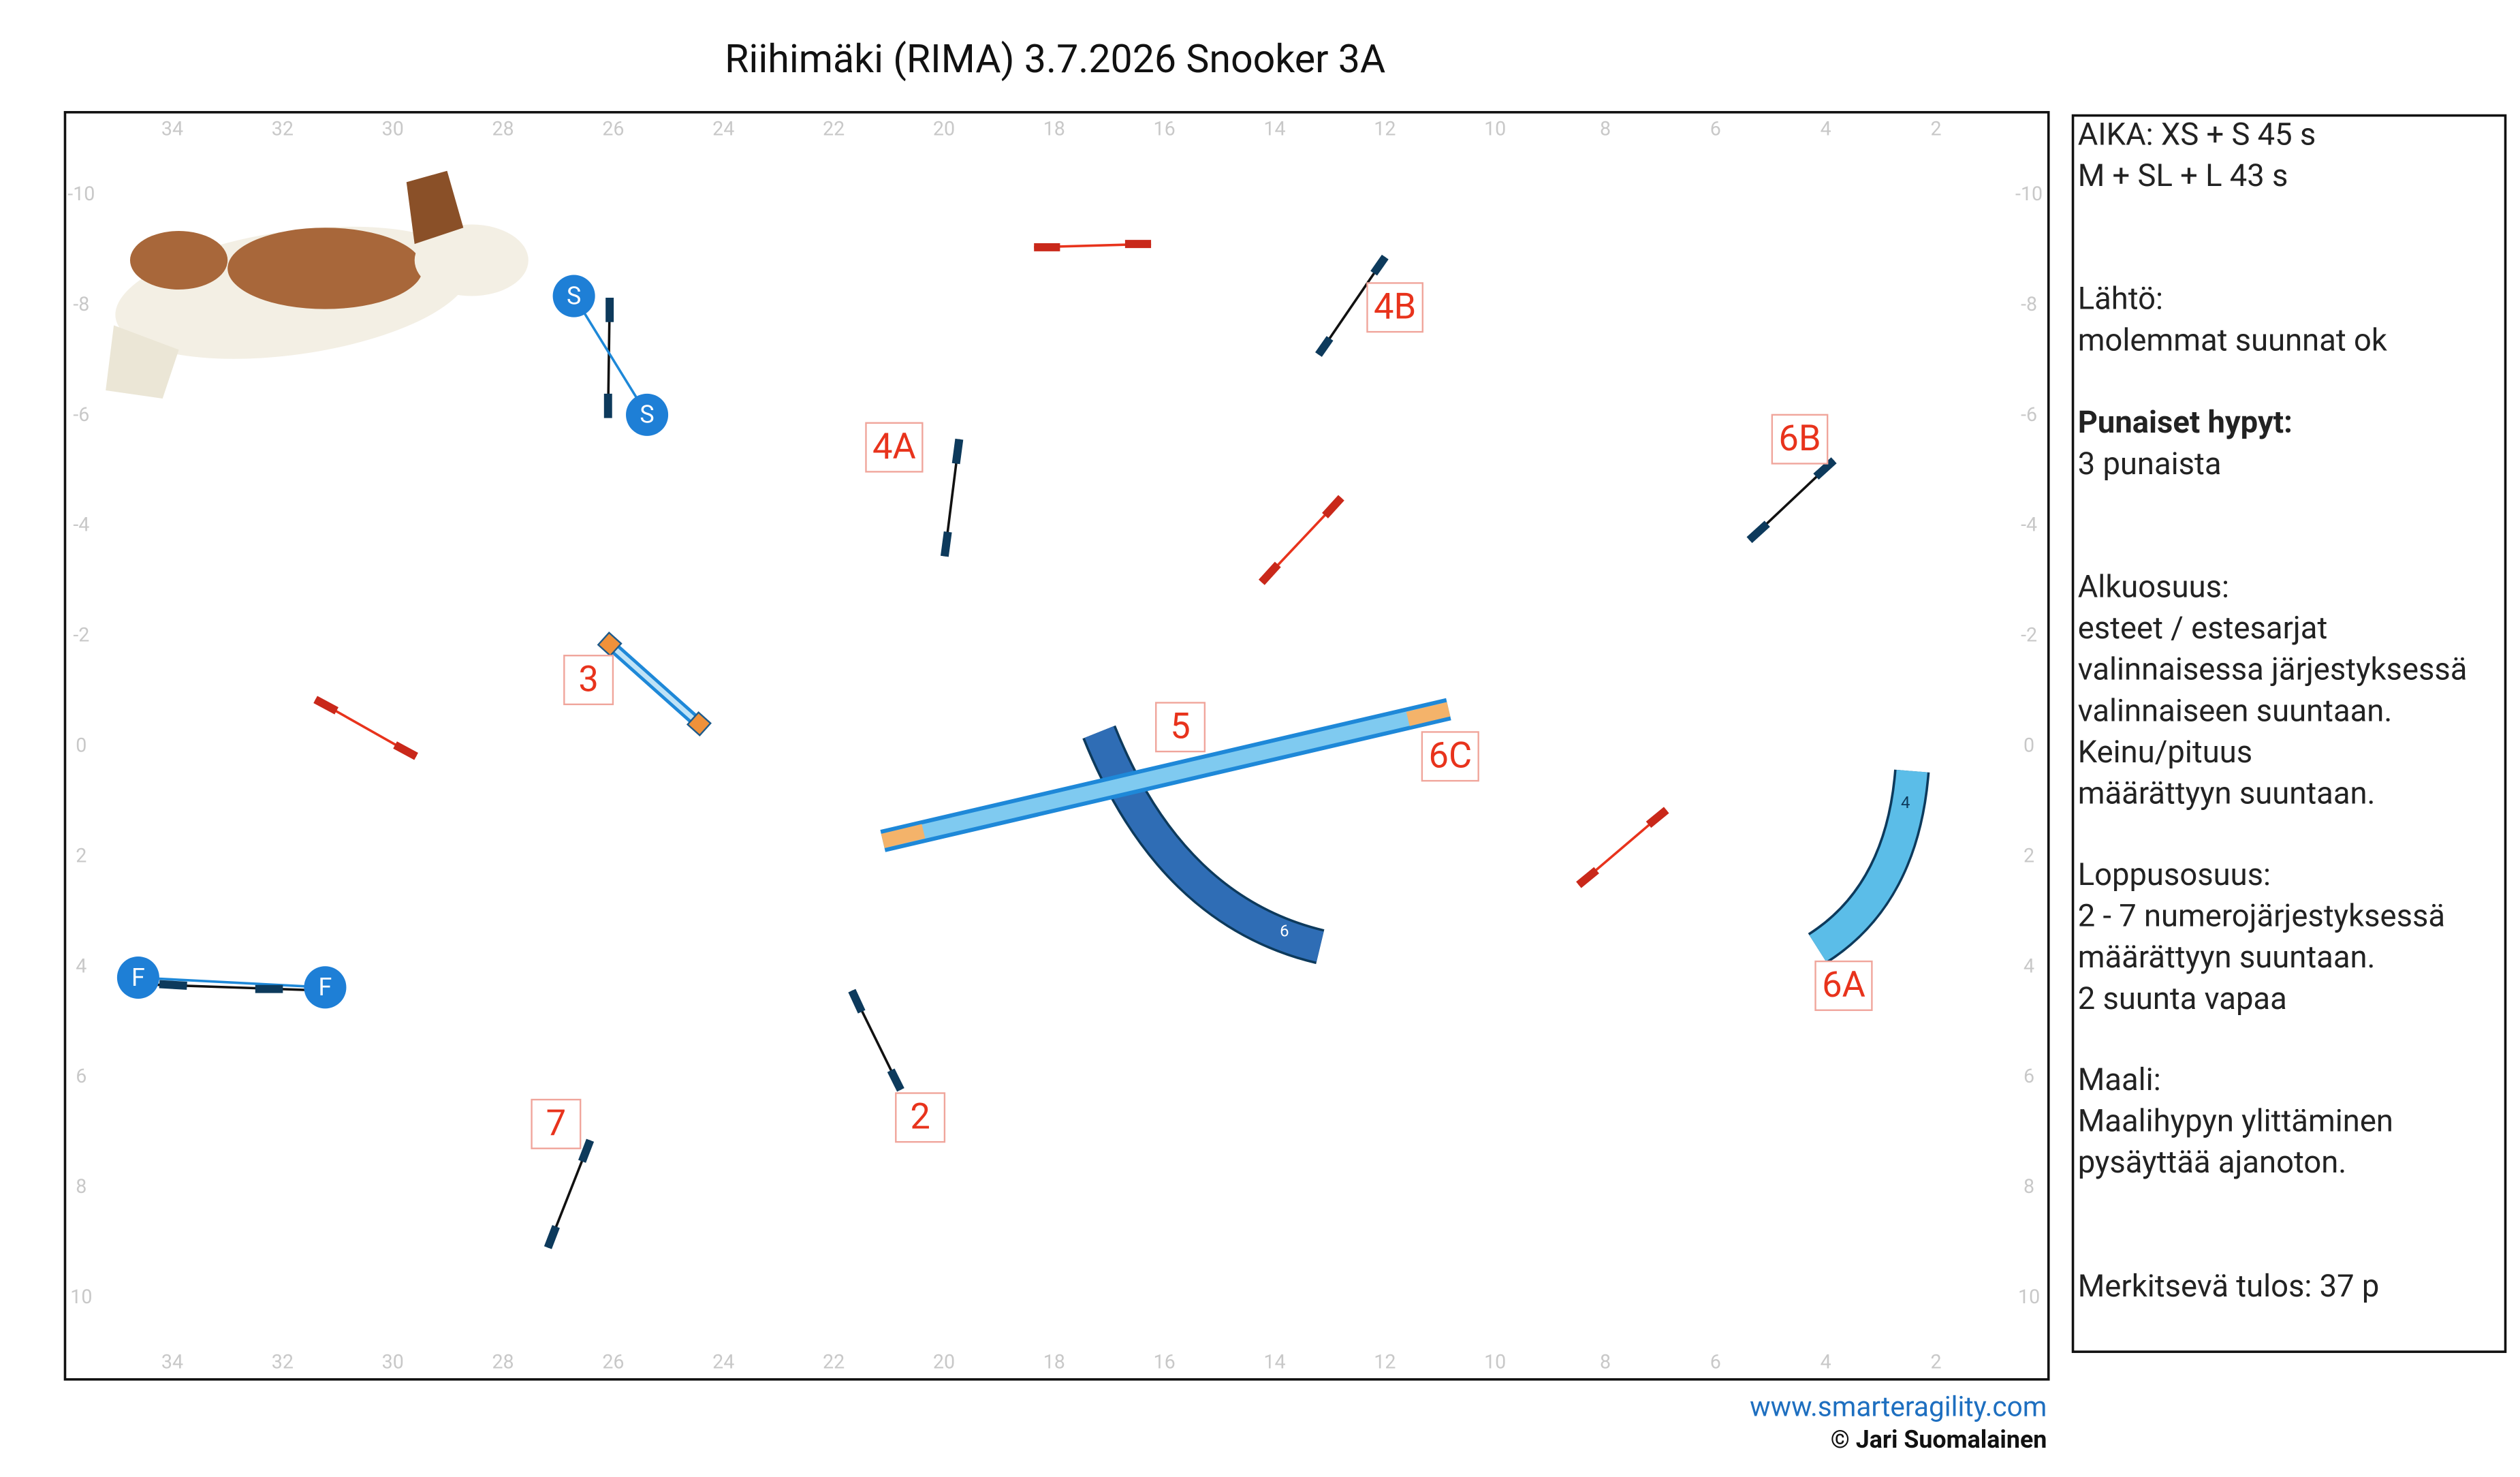 This screenshot has height=1477, width=2520. Describe the element at coordinates (2028, 965) in the screenshot. I see `ruler-y-right: 4` at that location.